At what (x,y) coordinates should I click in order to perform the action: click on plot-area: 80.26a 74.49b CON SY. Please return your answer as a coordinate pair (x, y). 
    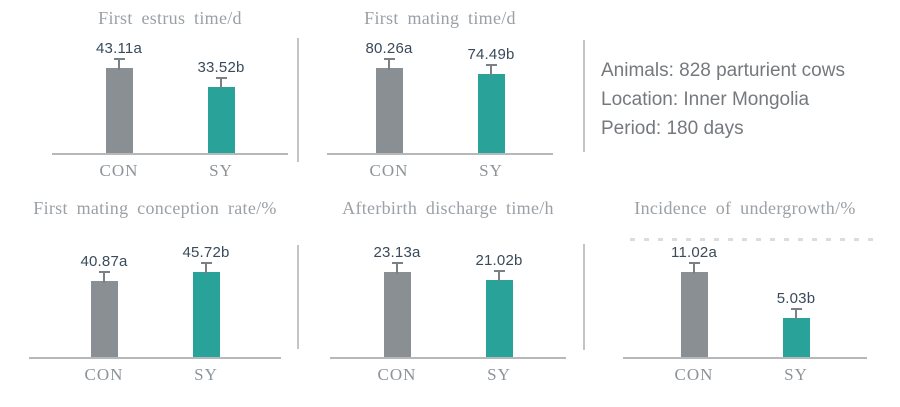
    Looking at the image, I should click on (440, 105).